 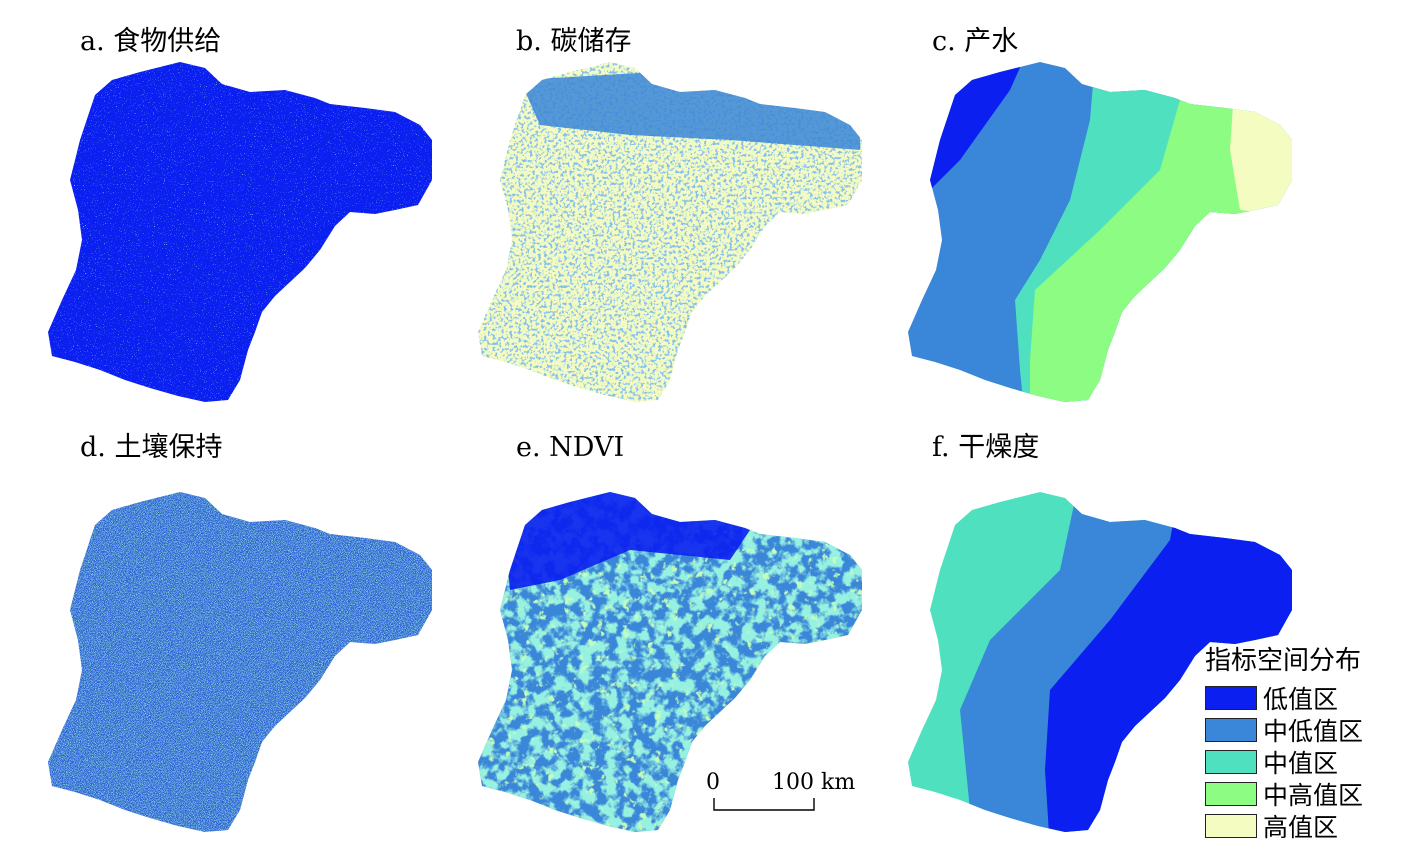 I want to click on legend-item: 中低值区, so click(x=1305, y=730).